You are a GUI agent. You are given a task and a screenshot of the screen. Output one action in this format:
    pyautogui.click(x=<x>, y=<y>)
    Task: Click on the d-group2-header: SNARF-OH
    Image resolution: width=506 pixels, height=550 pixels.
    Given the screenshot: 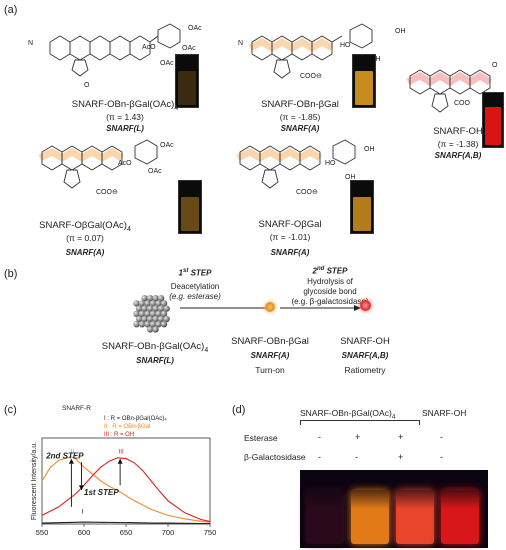 What is the action you would take?
    pyautogui.click(x=444, y=413)
    